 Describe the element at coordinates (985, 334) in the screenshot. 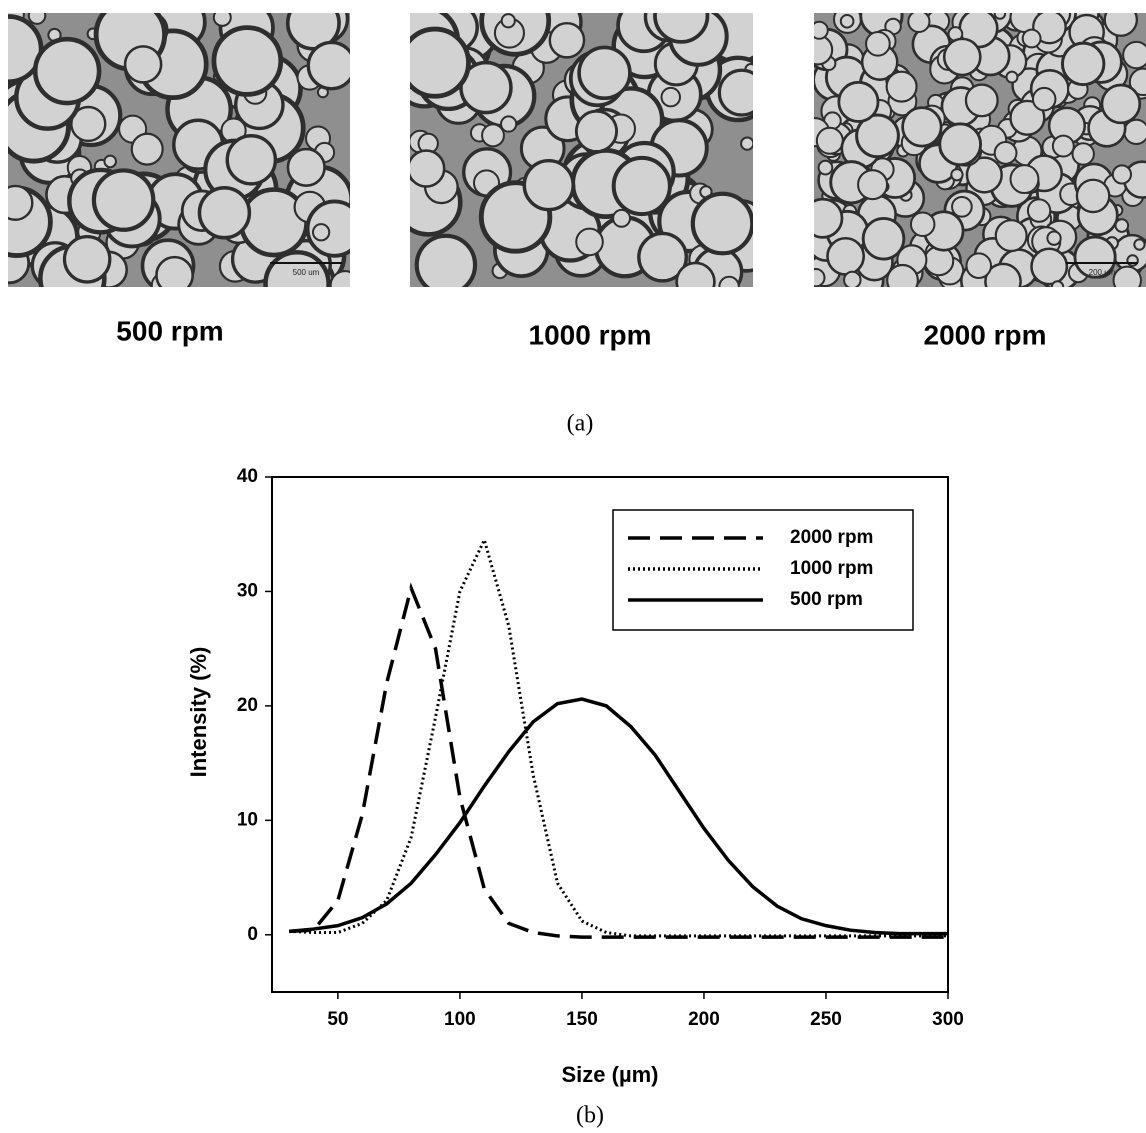

I see `photo-label: 2000 rpm` at that location.